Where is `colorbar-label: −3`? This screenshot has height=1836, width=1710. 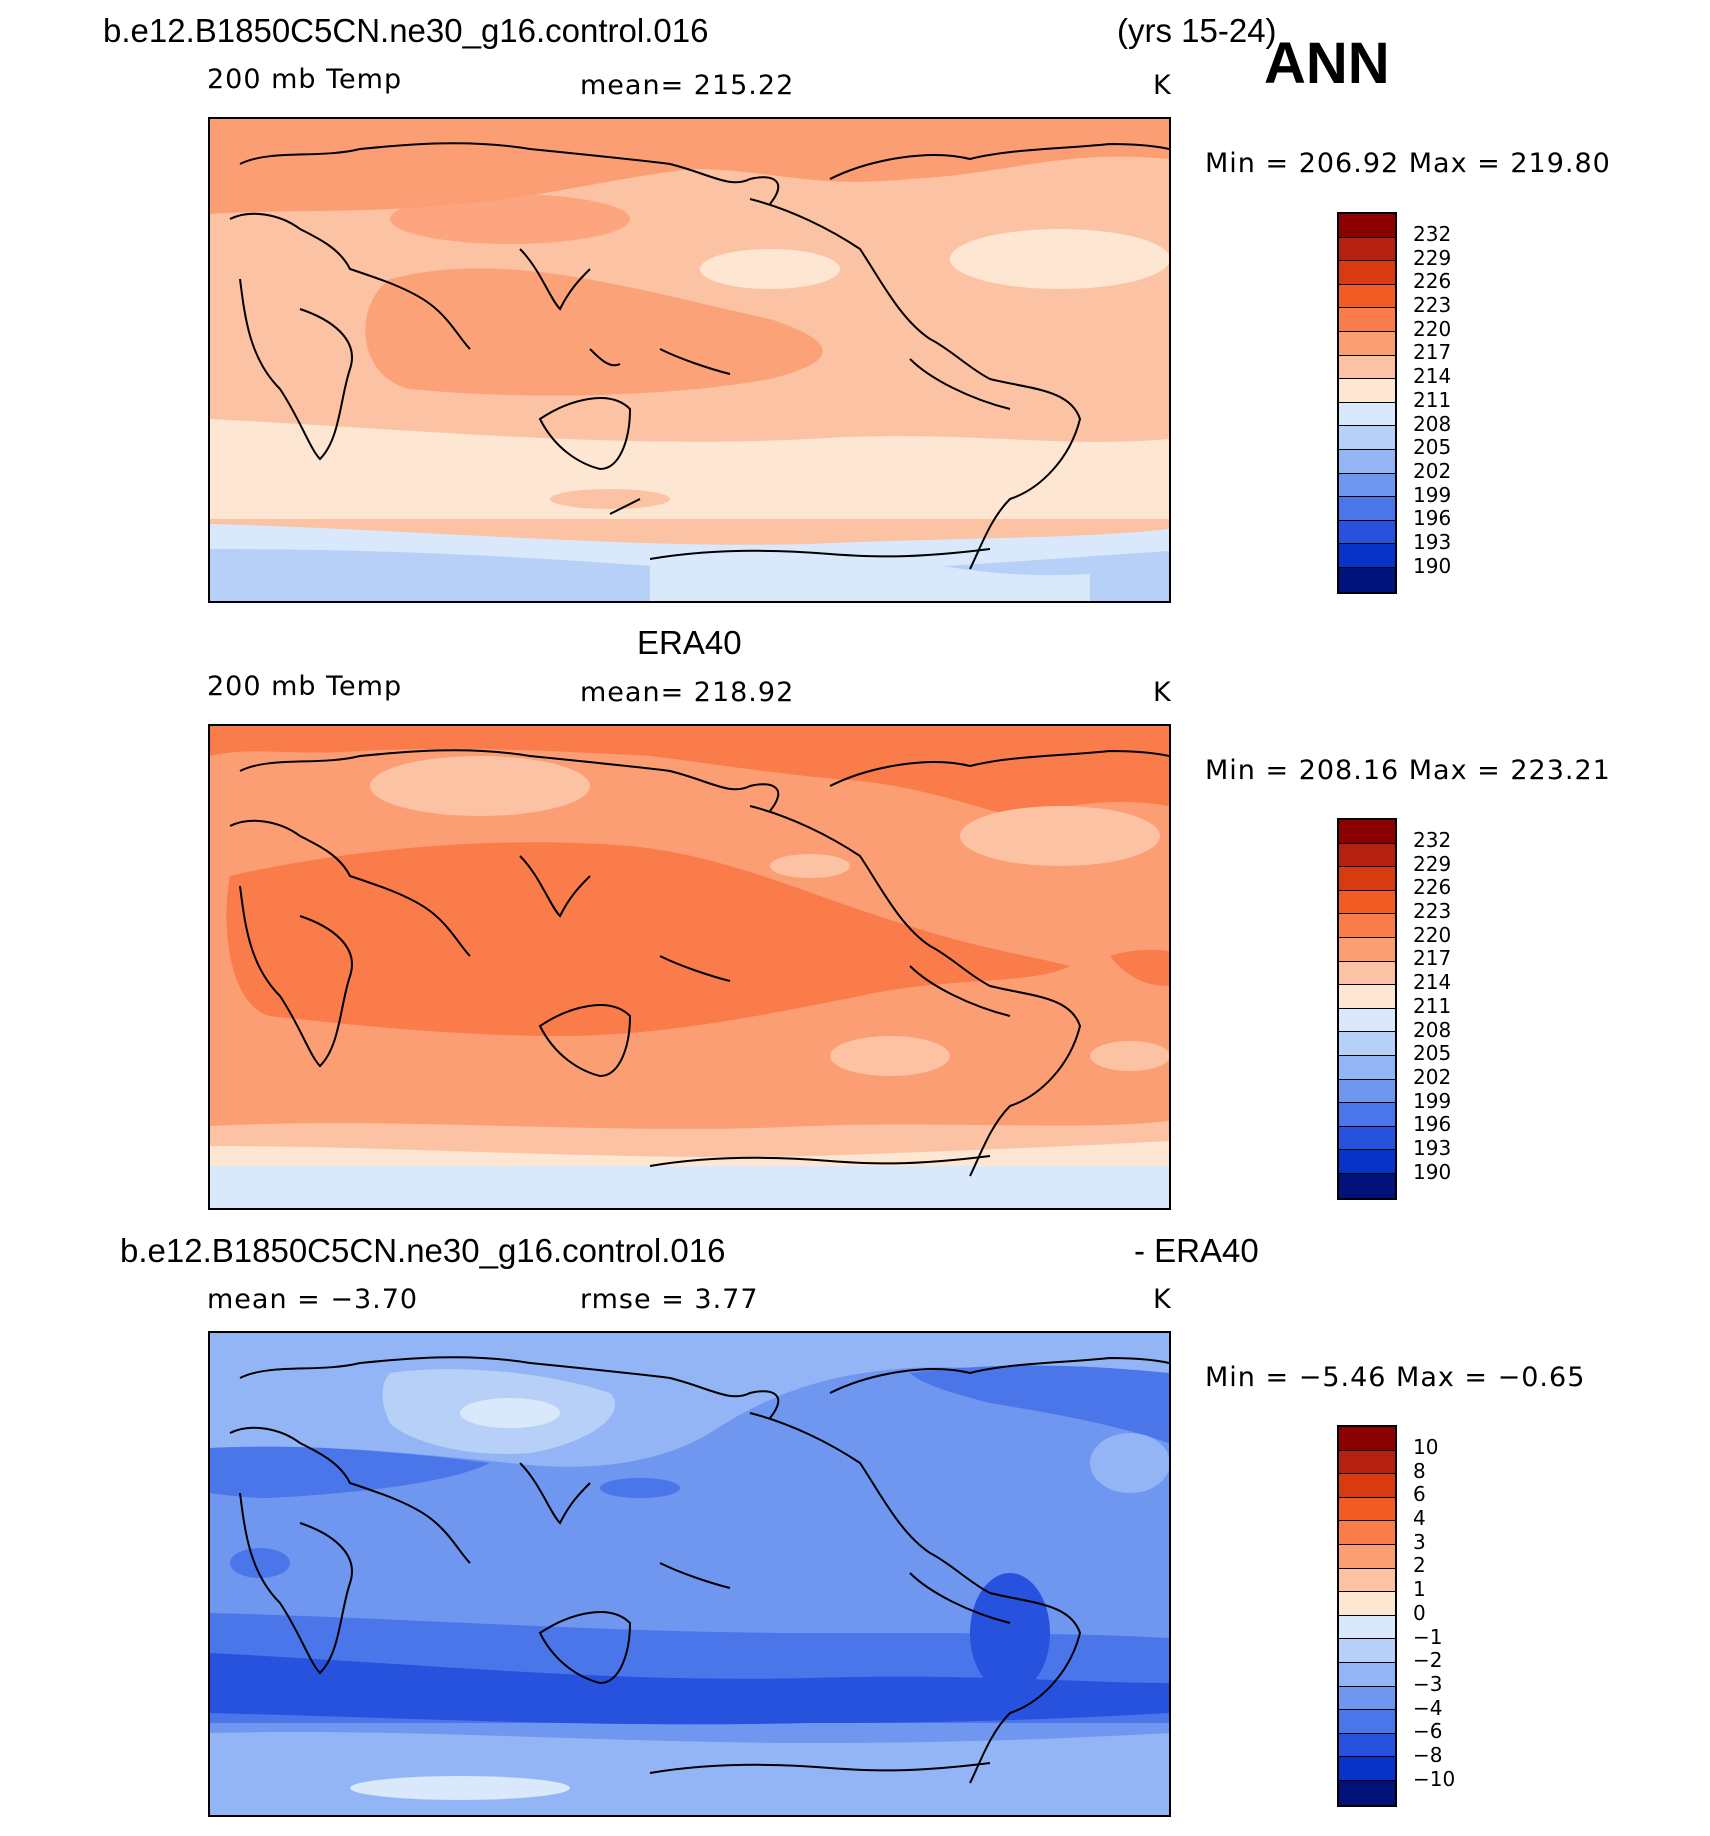
colorbar-label: −3 is located at coordinates (1428, 1683).